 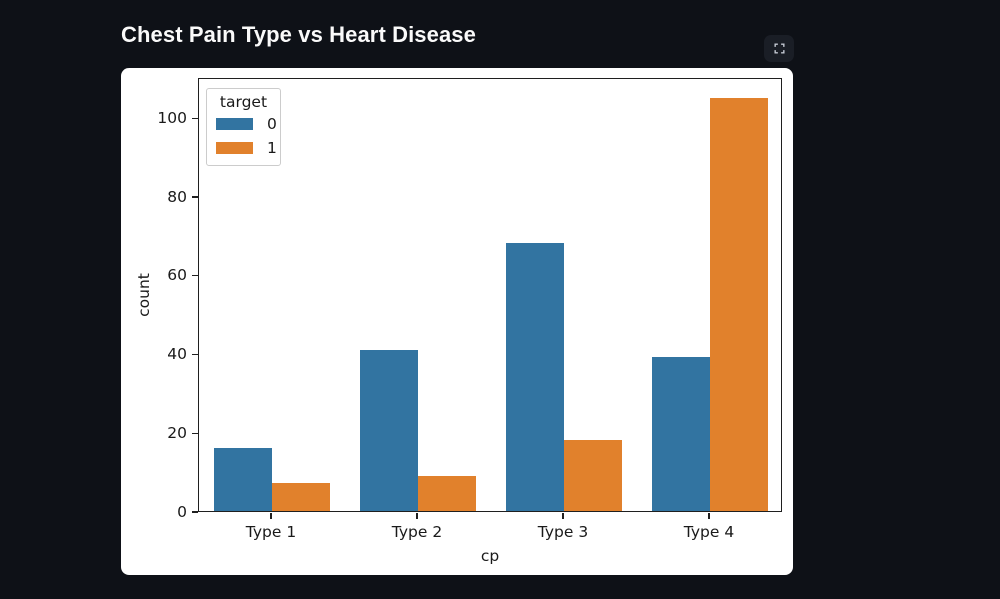 What do you see at coordinates (177, 432) in the screenshot?
I see `y-tick-label: 20` at bounding box center [177, 432].